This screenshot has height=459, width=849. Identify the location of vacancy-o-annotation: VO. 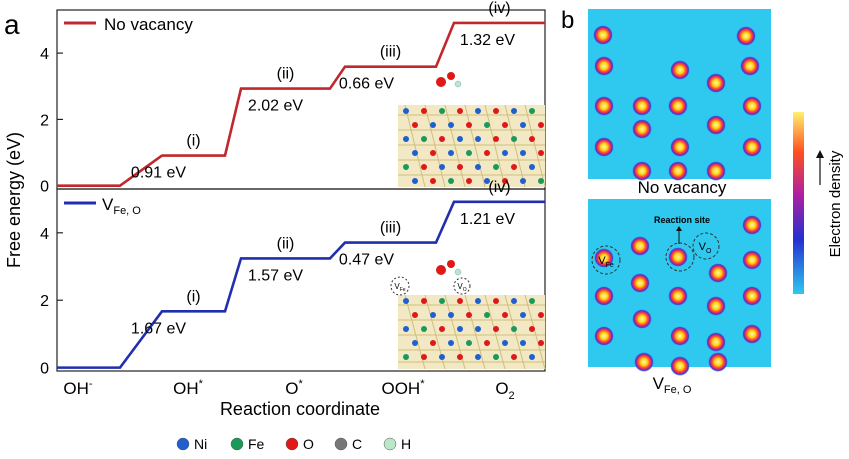
(706, 246).